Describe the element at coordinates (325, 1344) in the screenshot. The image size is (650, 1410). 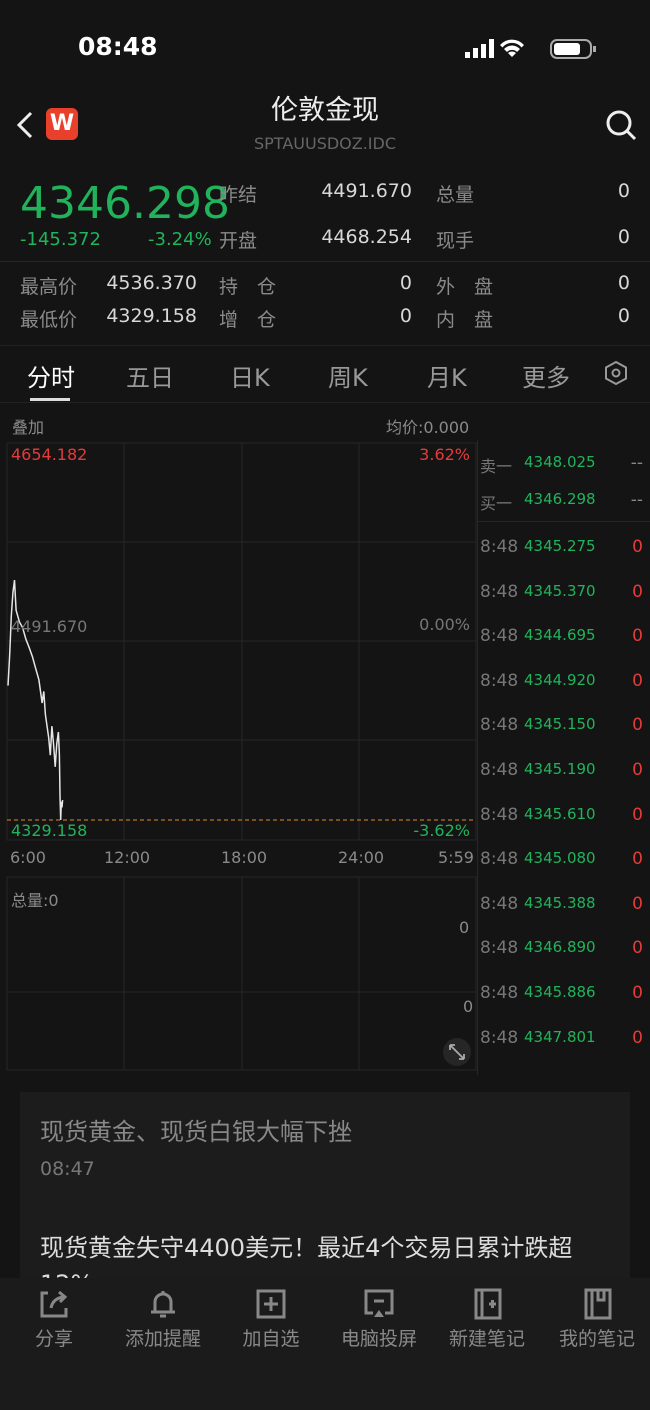
I see `bottom-toolbar: 分享 添加提醒 加自选 电脑投屏 新建笔记 我的笔记` at that location.